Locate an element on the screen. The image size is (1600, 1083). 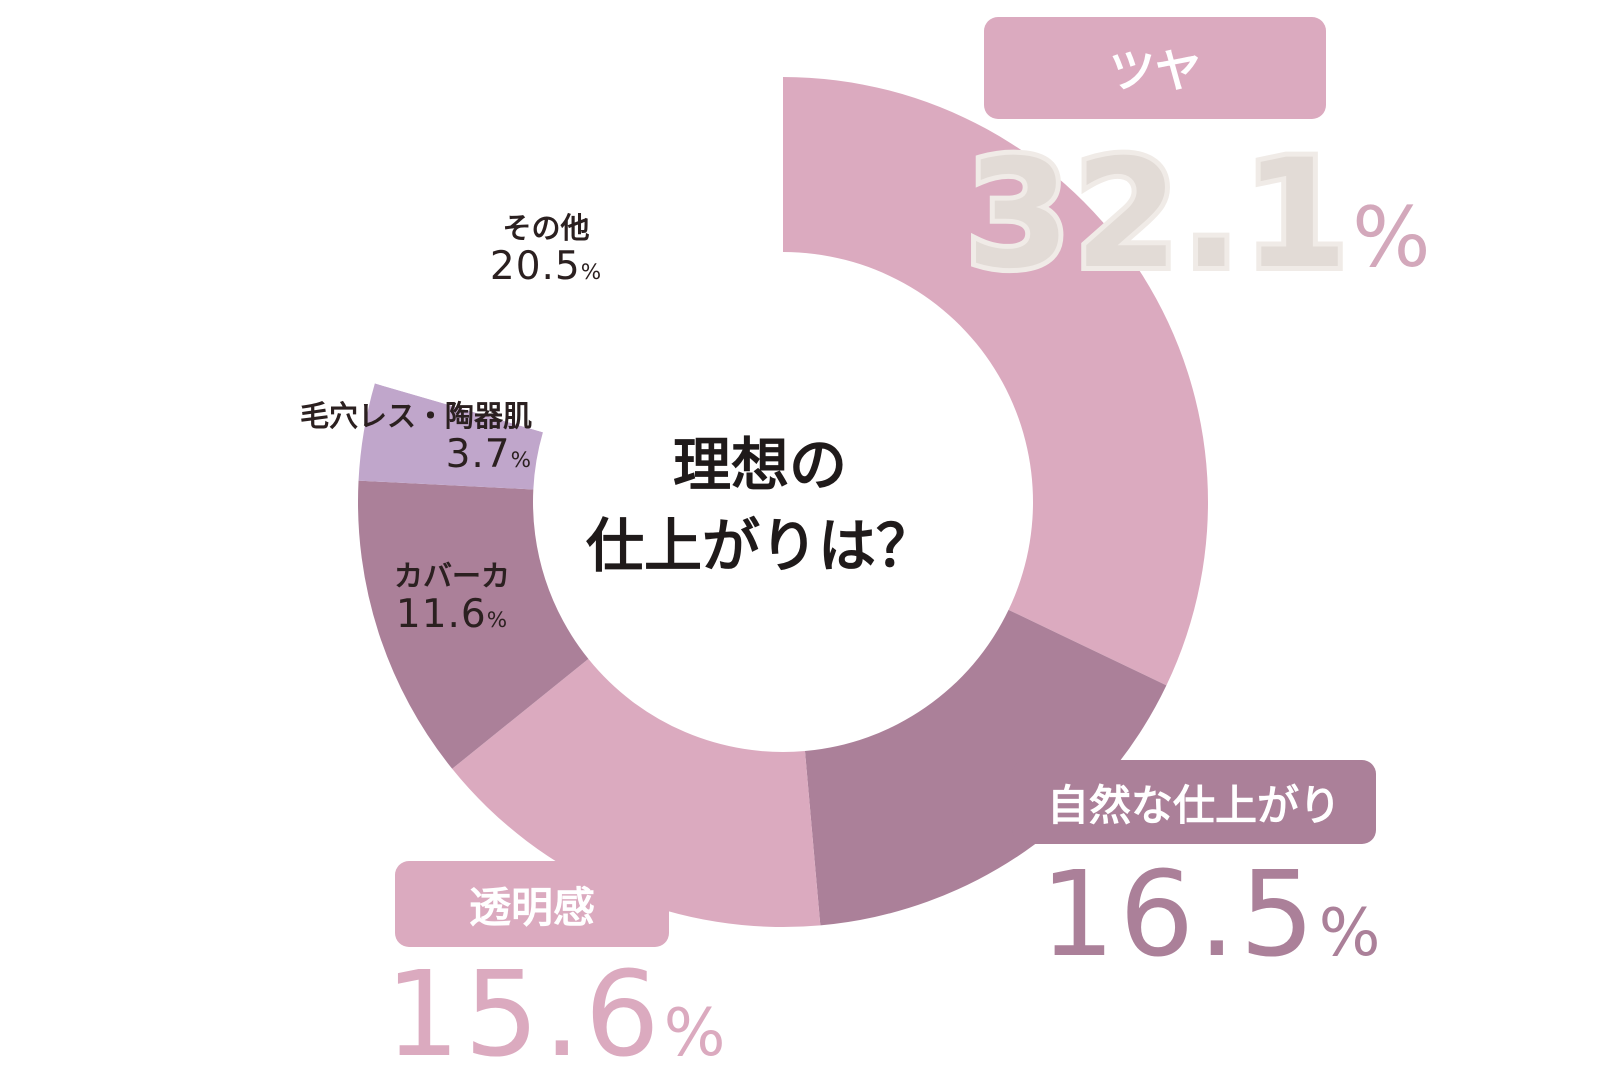
label-pct-tsuya: 32.1% is located at coordinates (1198, 215).